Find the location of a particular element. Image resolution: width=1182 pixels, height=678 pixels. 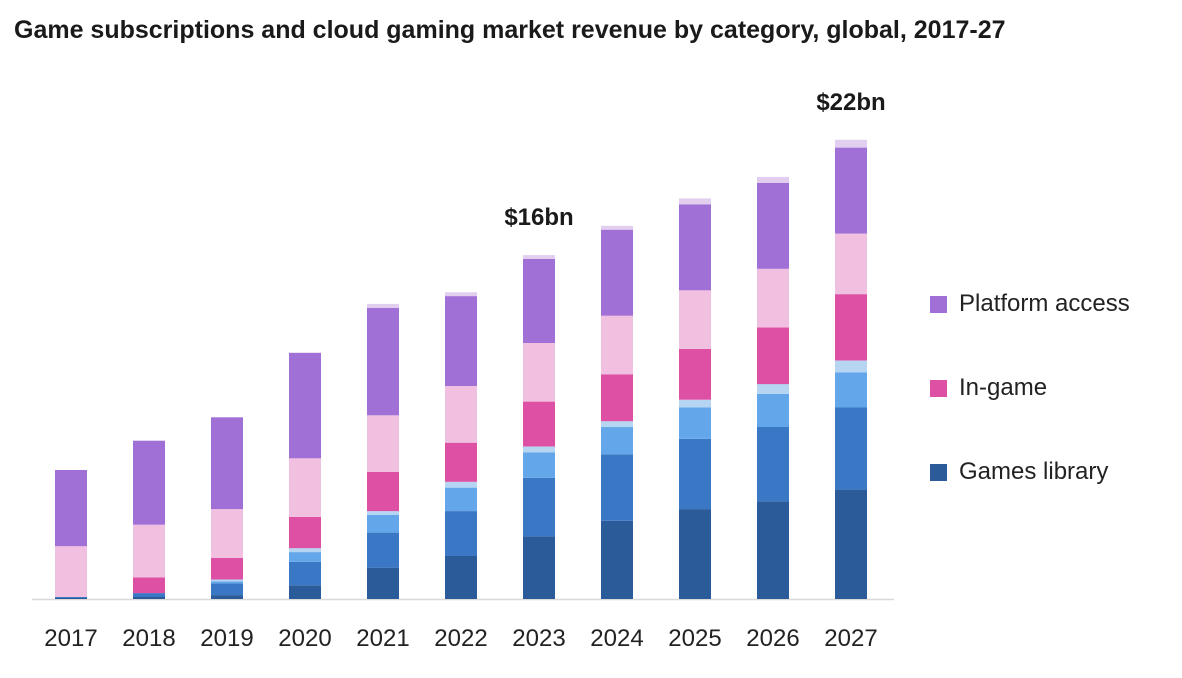

bar-stack-2026 is located at coordinates (773, 387).